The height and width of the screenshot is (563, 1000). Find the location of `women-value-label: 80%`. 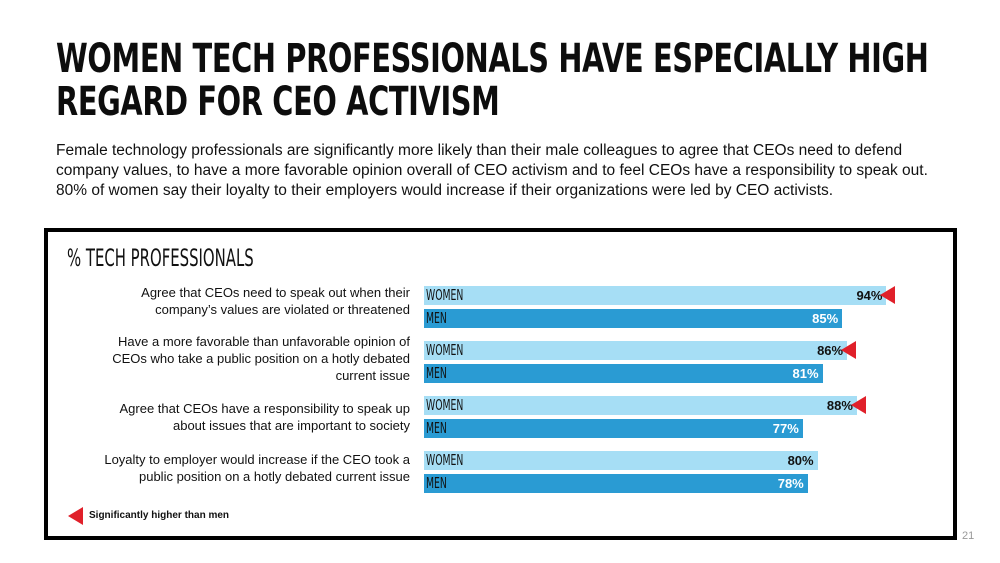

women-value-label: 80% is located at coordinates (800, 460).